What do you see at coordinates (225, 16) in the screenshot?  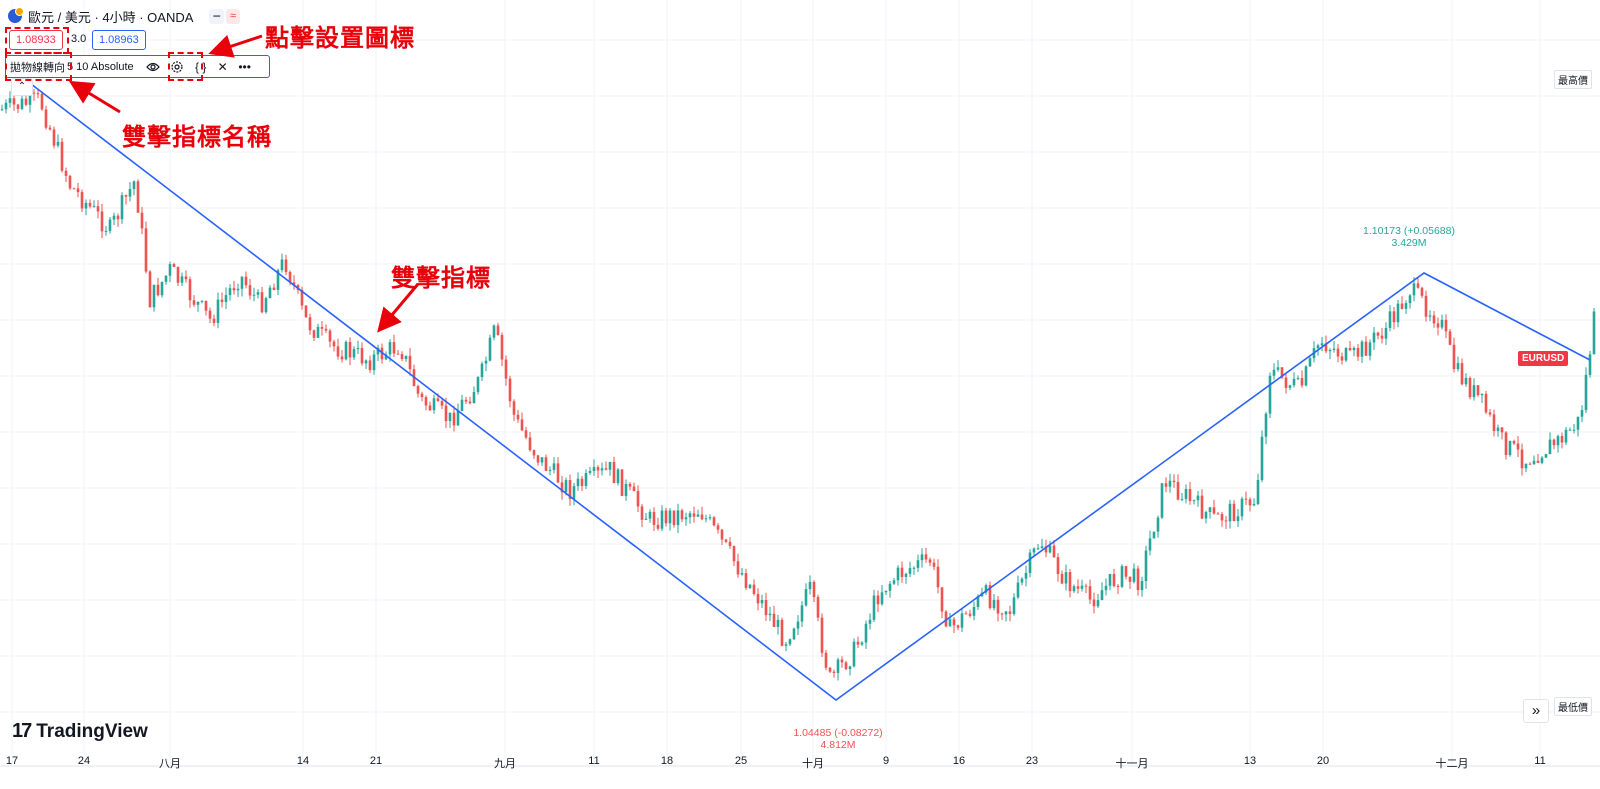 I see `status-pills: ━ ≈` at bounding box center [225, 16].